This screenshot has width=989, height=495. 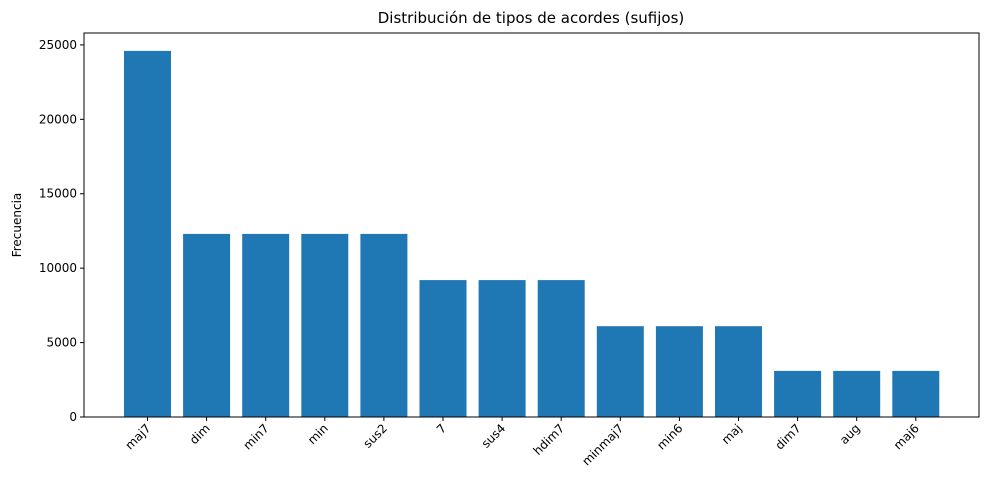 What do you see at coordinates (137, 436) in the screenshot?
I see `x-tick-label: maj7` at bounding box center [137, 436].